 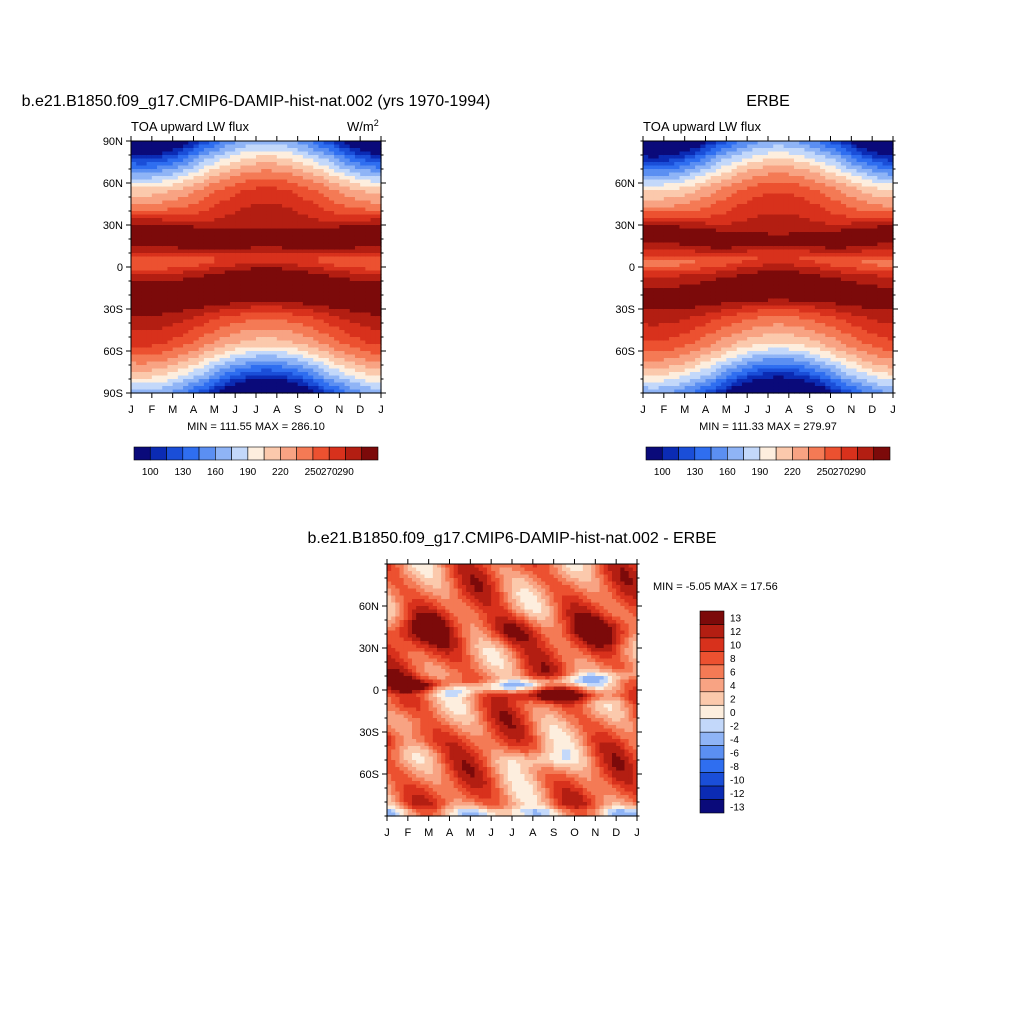 I want to click on panel1-ytick-label: 60S, so click(x=113, y=352).